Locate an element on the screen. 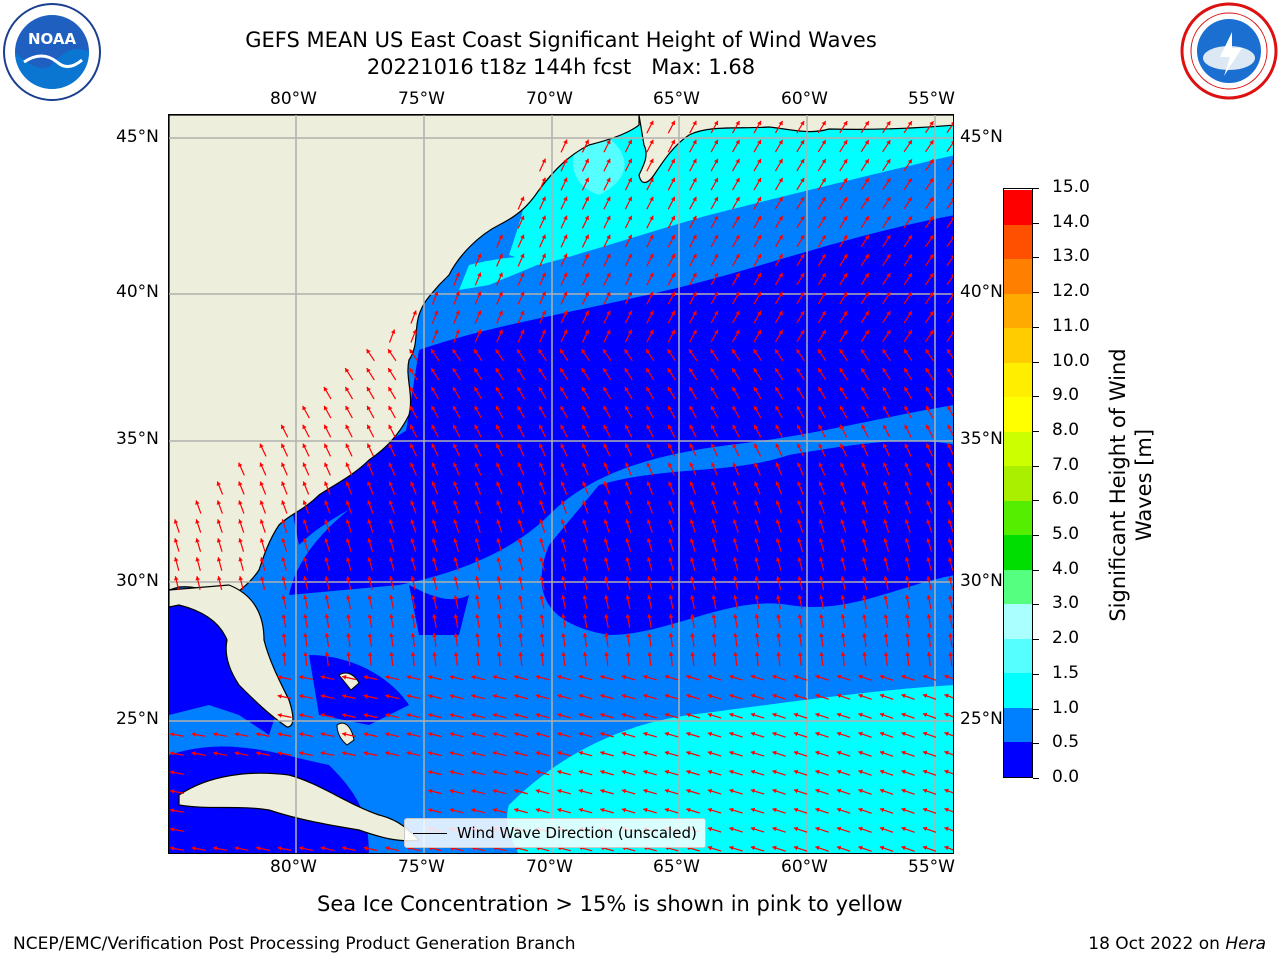 This screenshot has height=960, width=1280. colorbar-tick-label: 1.5 is located at coordinates (1066, 672).